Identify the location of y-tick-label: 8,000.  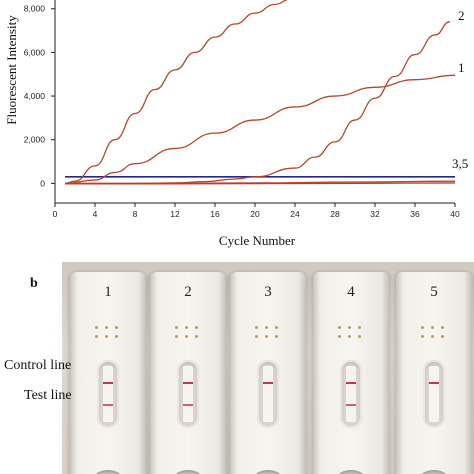
(35, 9).